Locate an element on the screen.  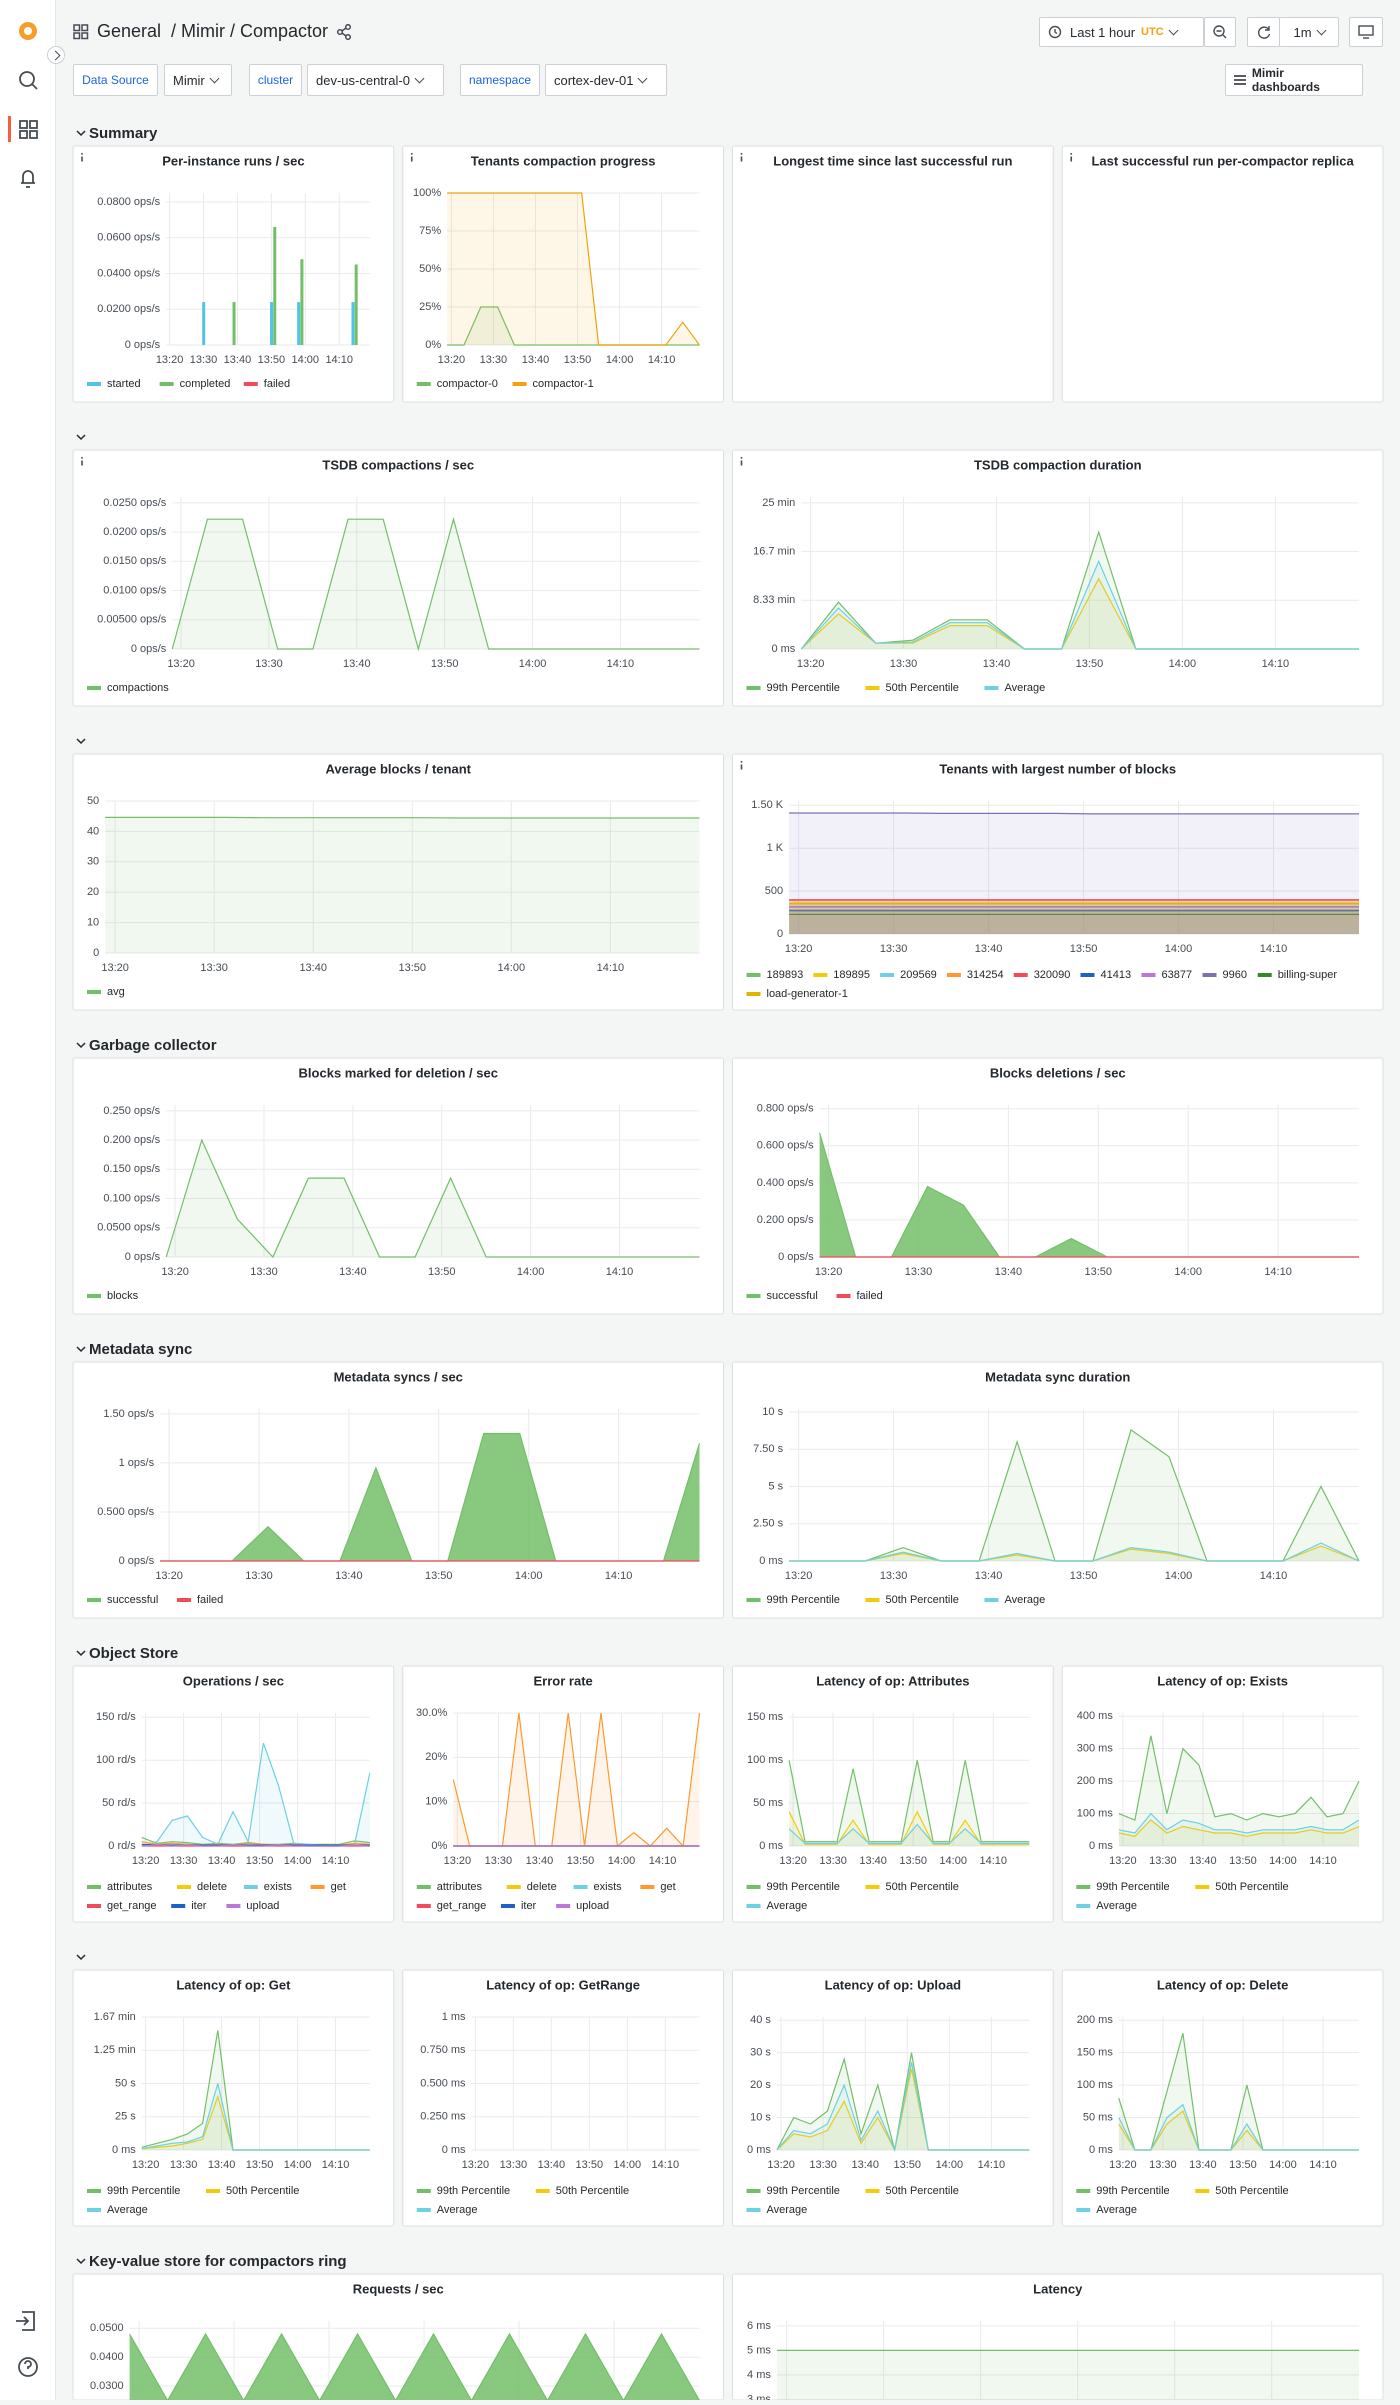
y-tick-label: 4 ms is located at coordinates (759, 2375).